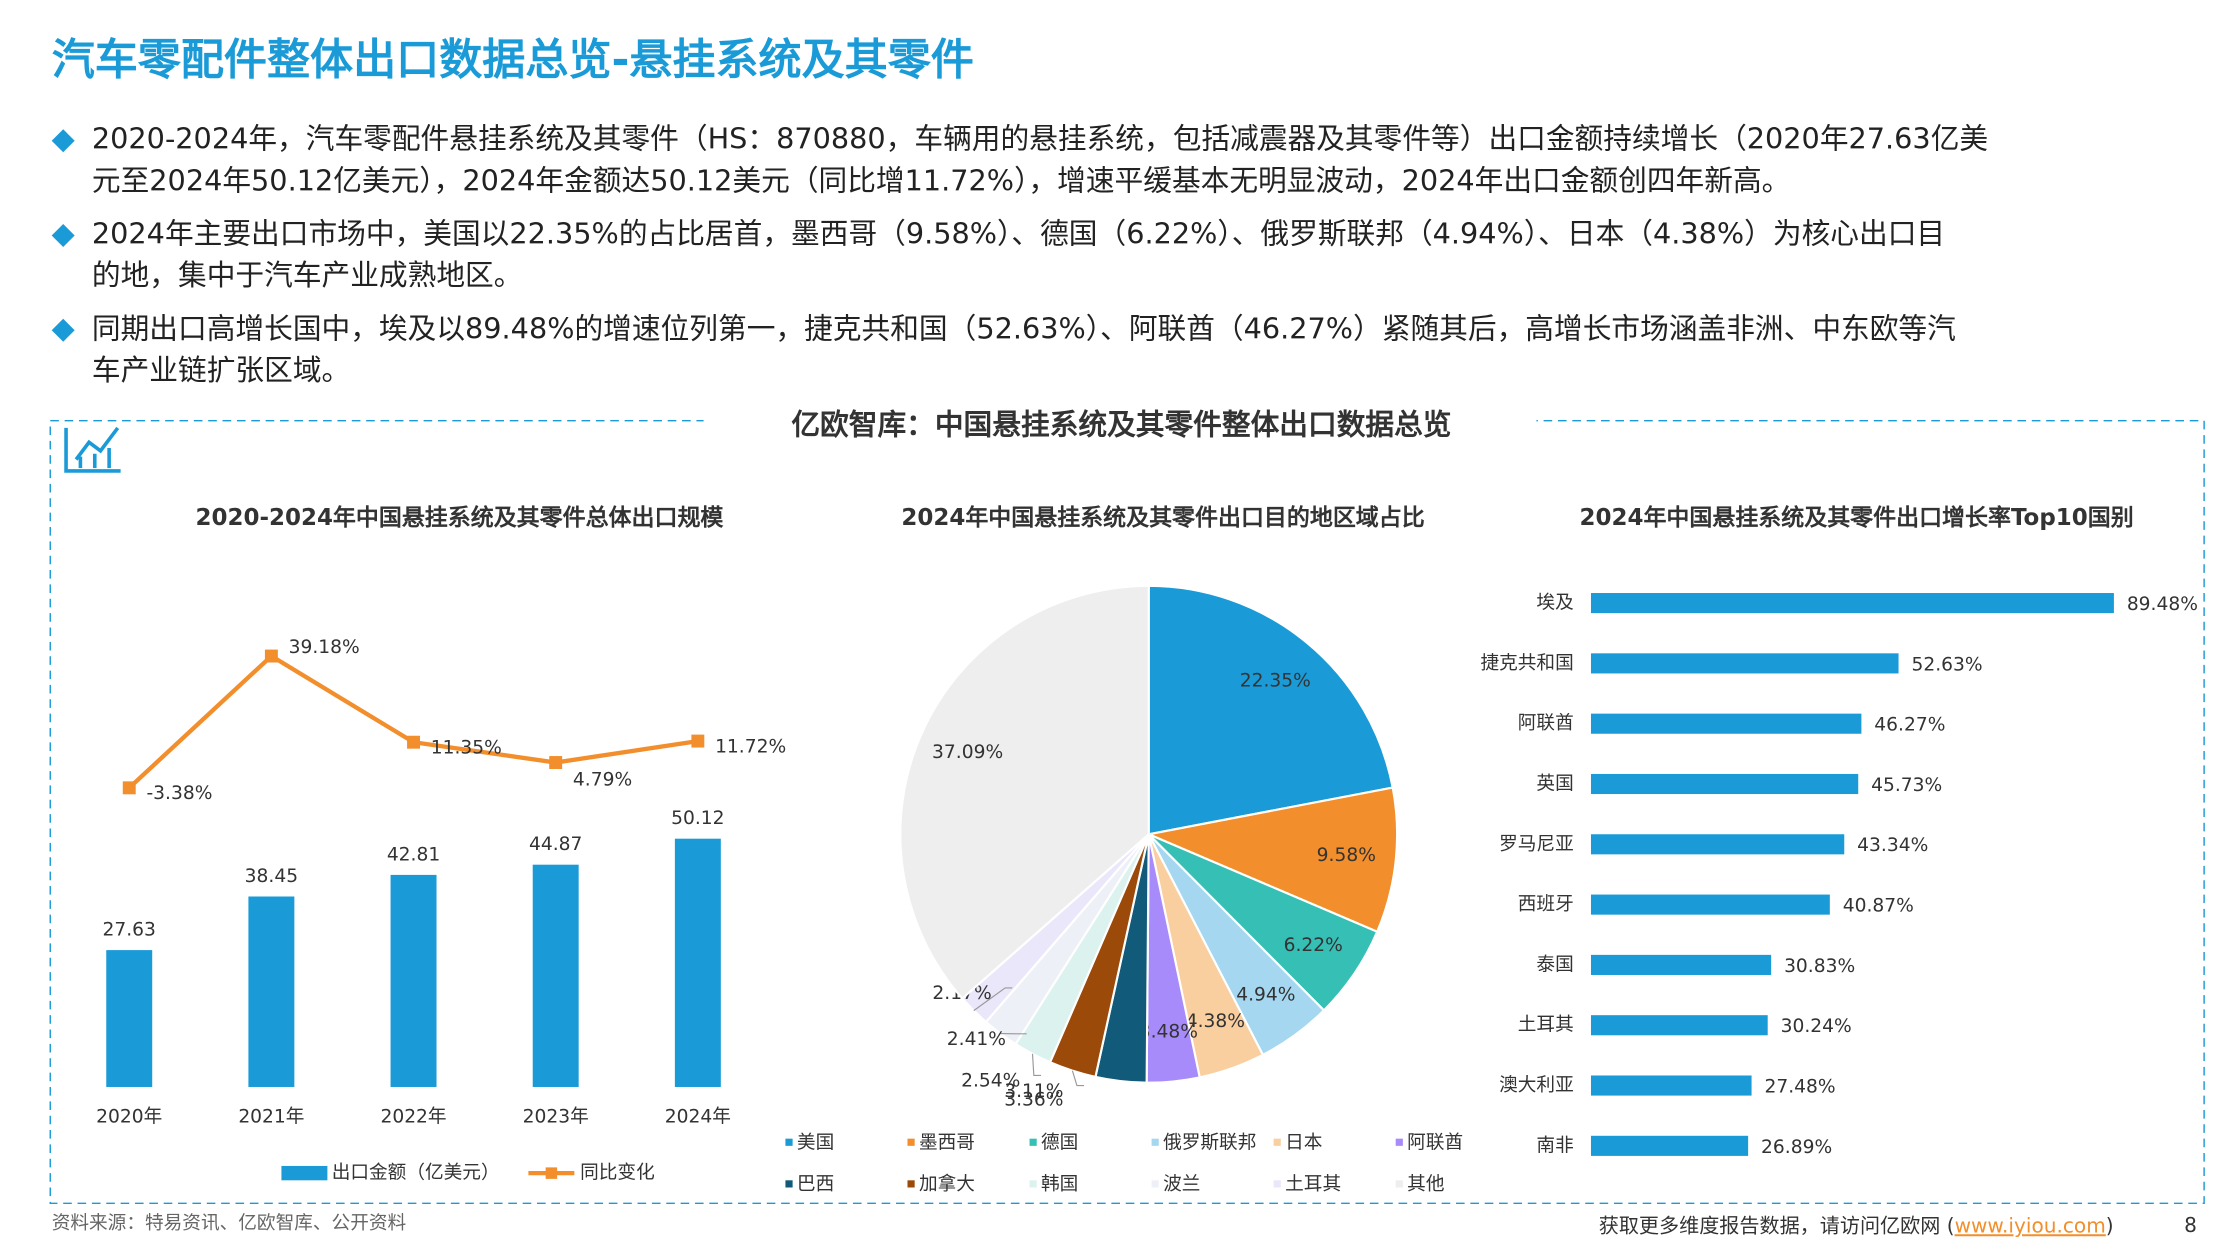  What do you see at coordinates (1033, 1099) in the screenshot?
I see `slice-label: 3.36%` at bounding box center [1033, 1099].